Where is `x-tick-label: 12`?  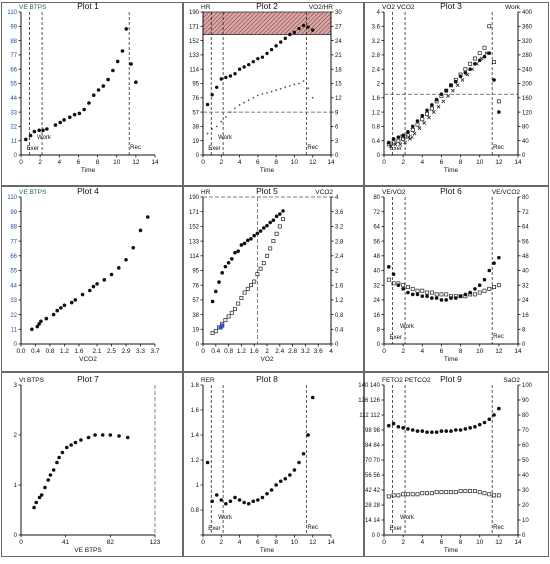
x-tick-label: 12 is located at coordinates (313, 542).